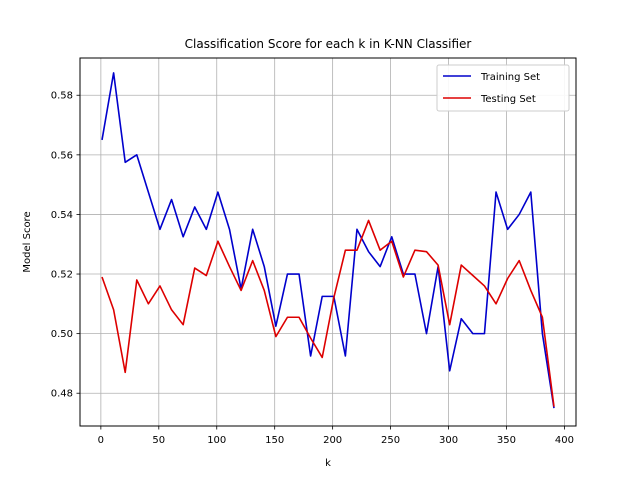 The image size is (640, 480). I want to click on y-tick-label: 0.54, so click(62, 215).